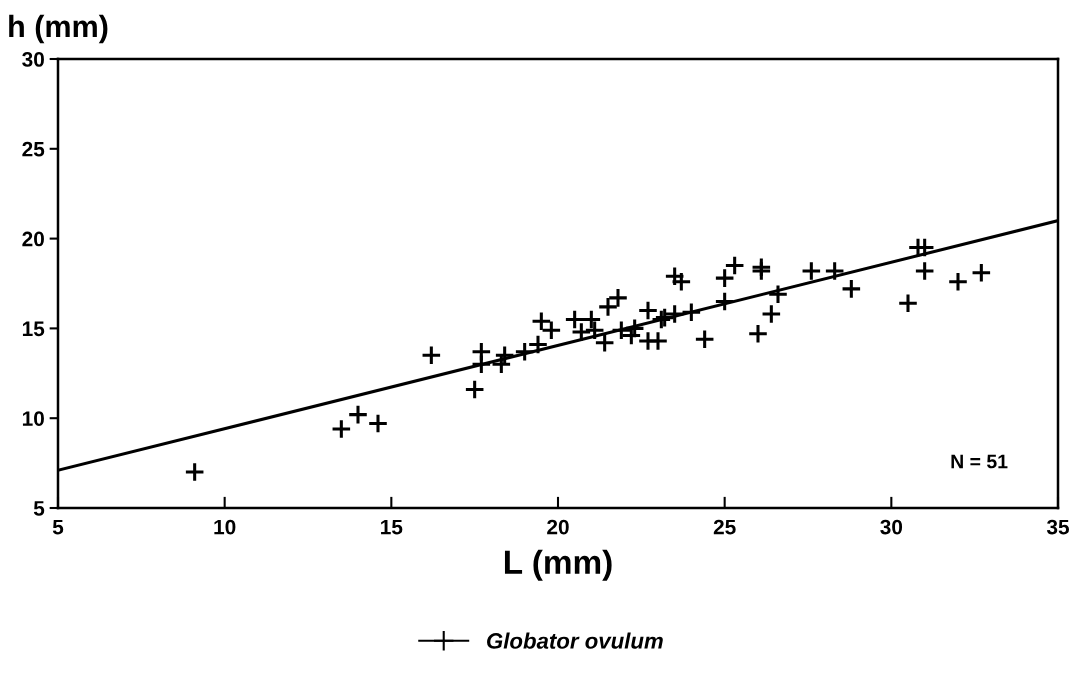 The image size is (1083, 680). Describe the element at coordinates (575, 640) in the screenshot. I see `legend-label: Globator ovulum` at that location.